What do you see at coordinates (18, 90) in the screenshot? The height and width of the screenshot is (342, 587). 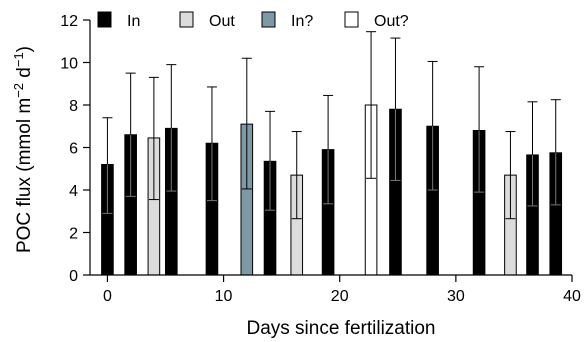 I see `y-axis-label-exp1: −2` at bounding box center [18, 90].